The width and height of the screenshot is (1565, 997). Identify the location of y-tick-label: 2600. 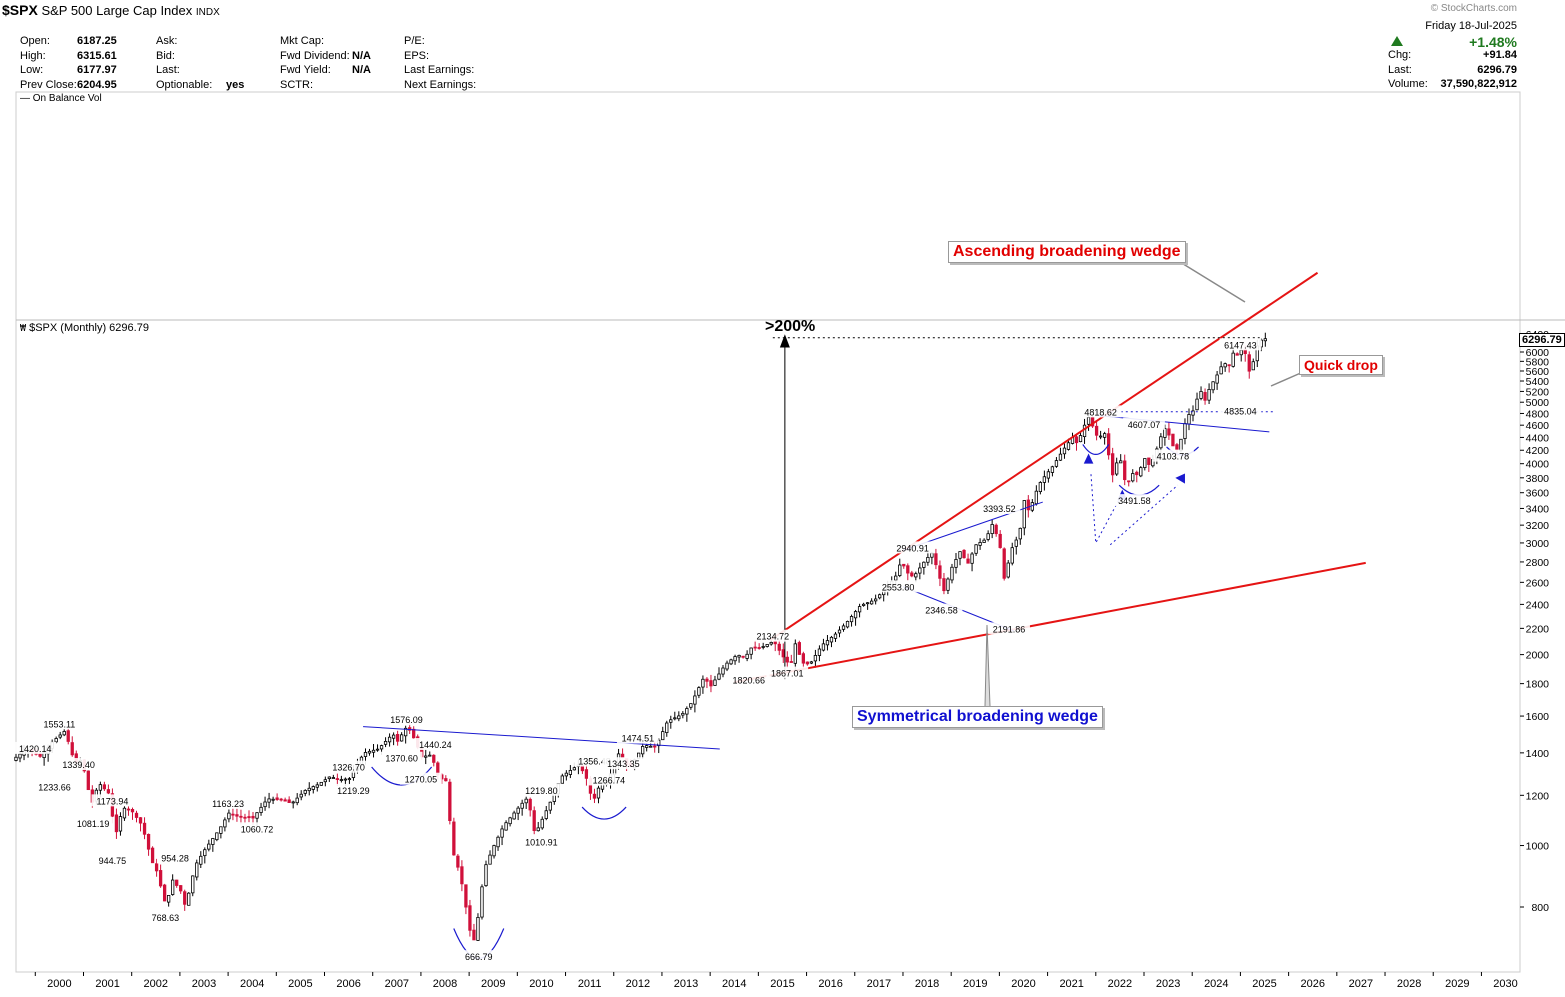
(1538, 583).